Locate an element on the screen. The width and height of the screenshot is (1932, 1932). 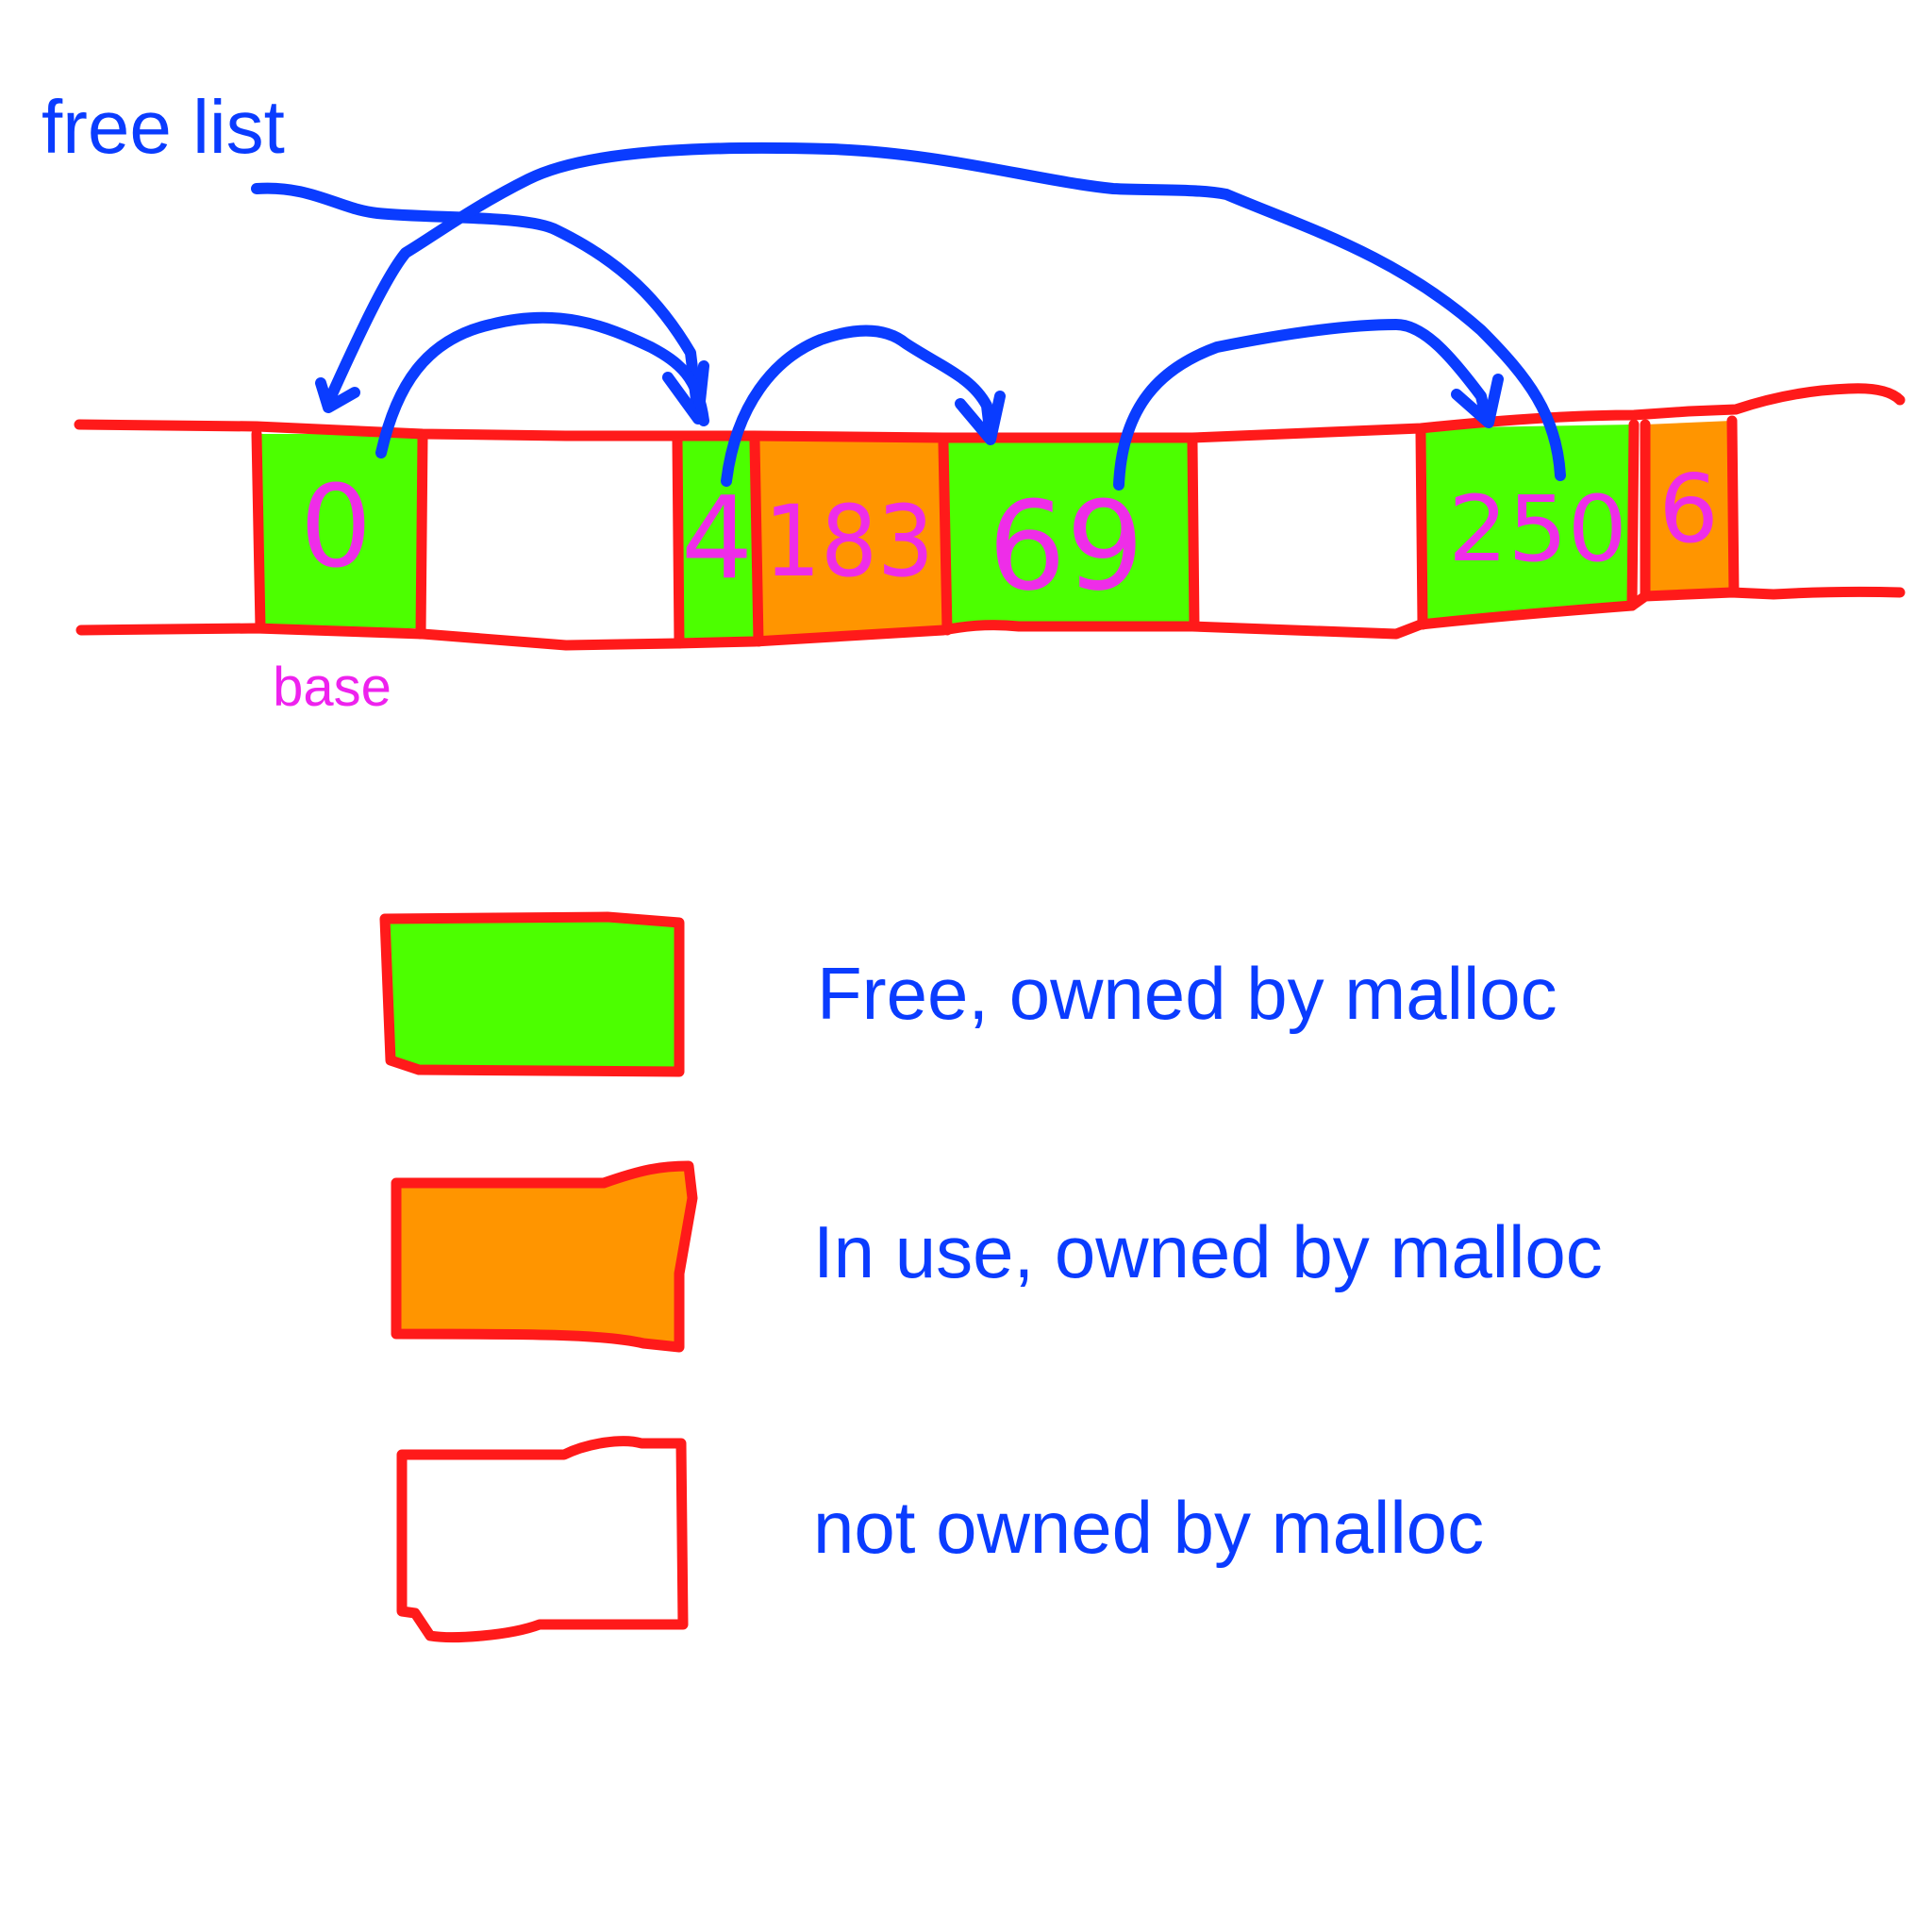
legend-item-free: Free, owned by malloc is located at coordinates (968, 994).